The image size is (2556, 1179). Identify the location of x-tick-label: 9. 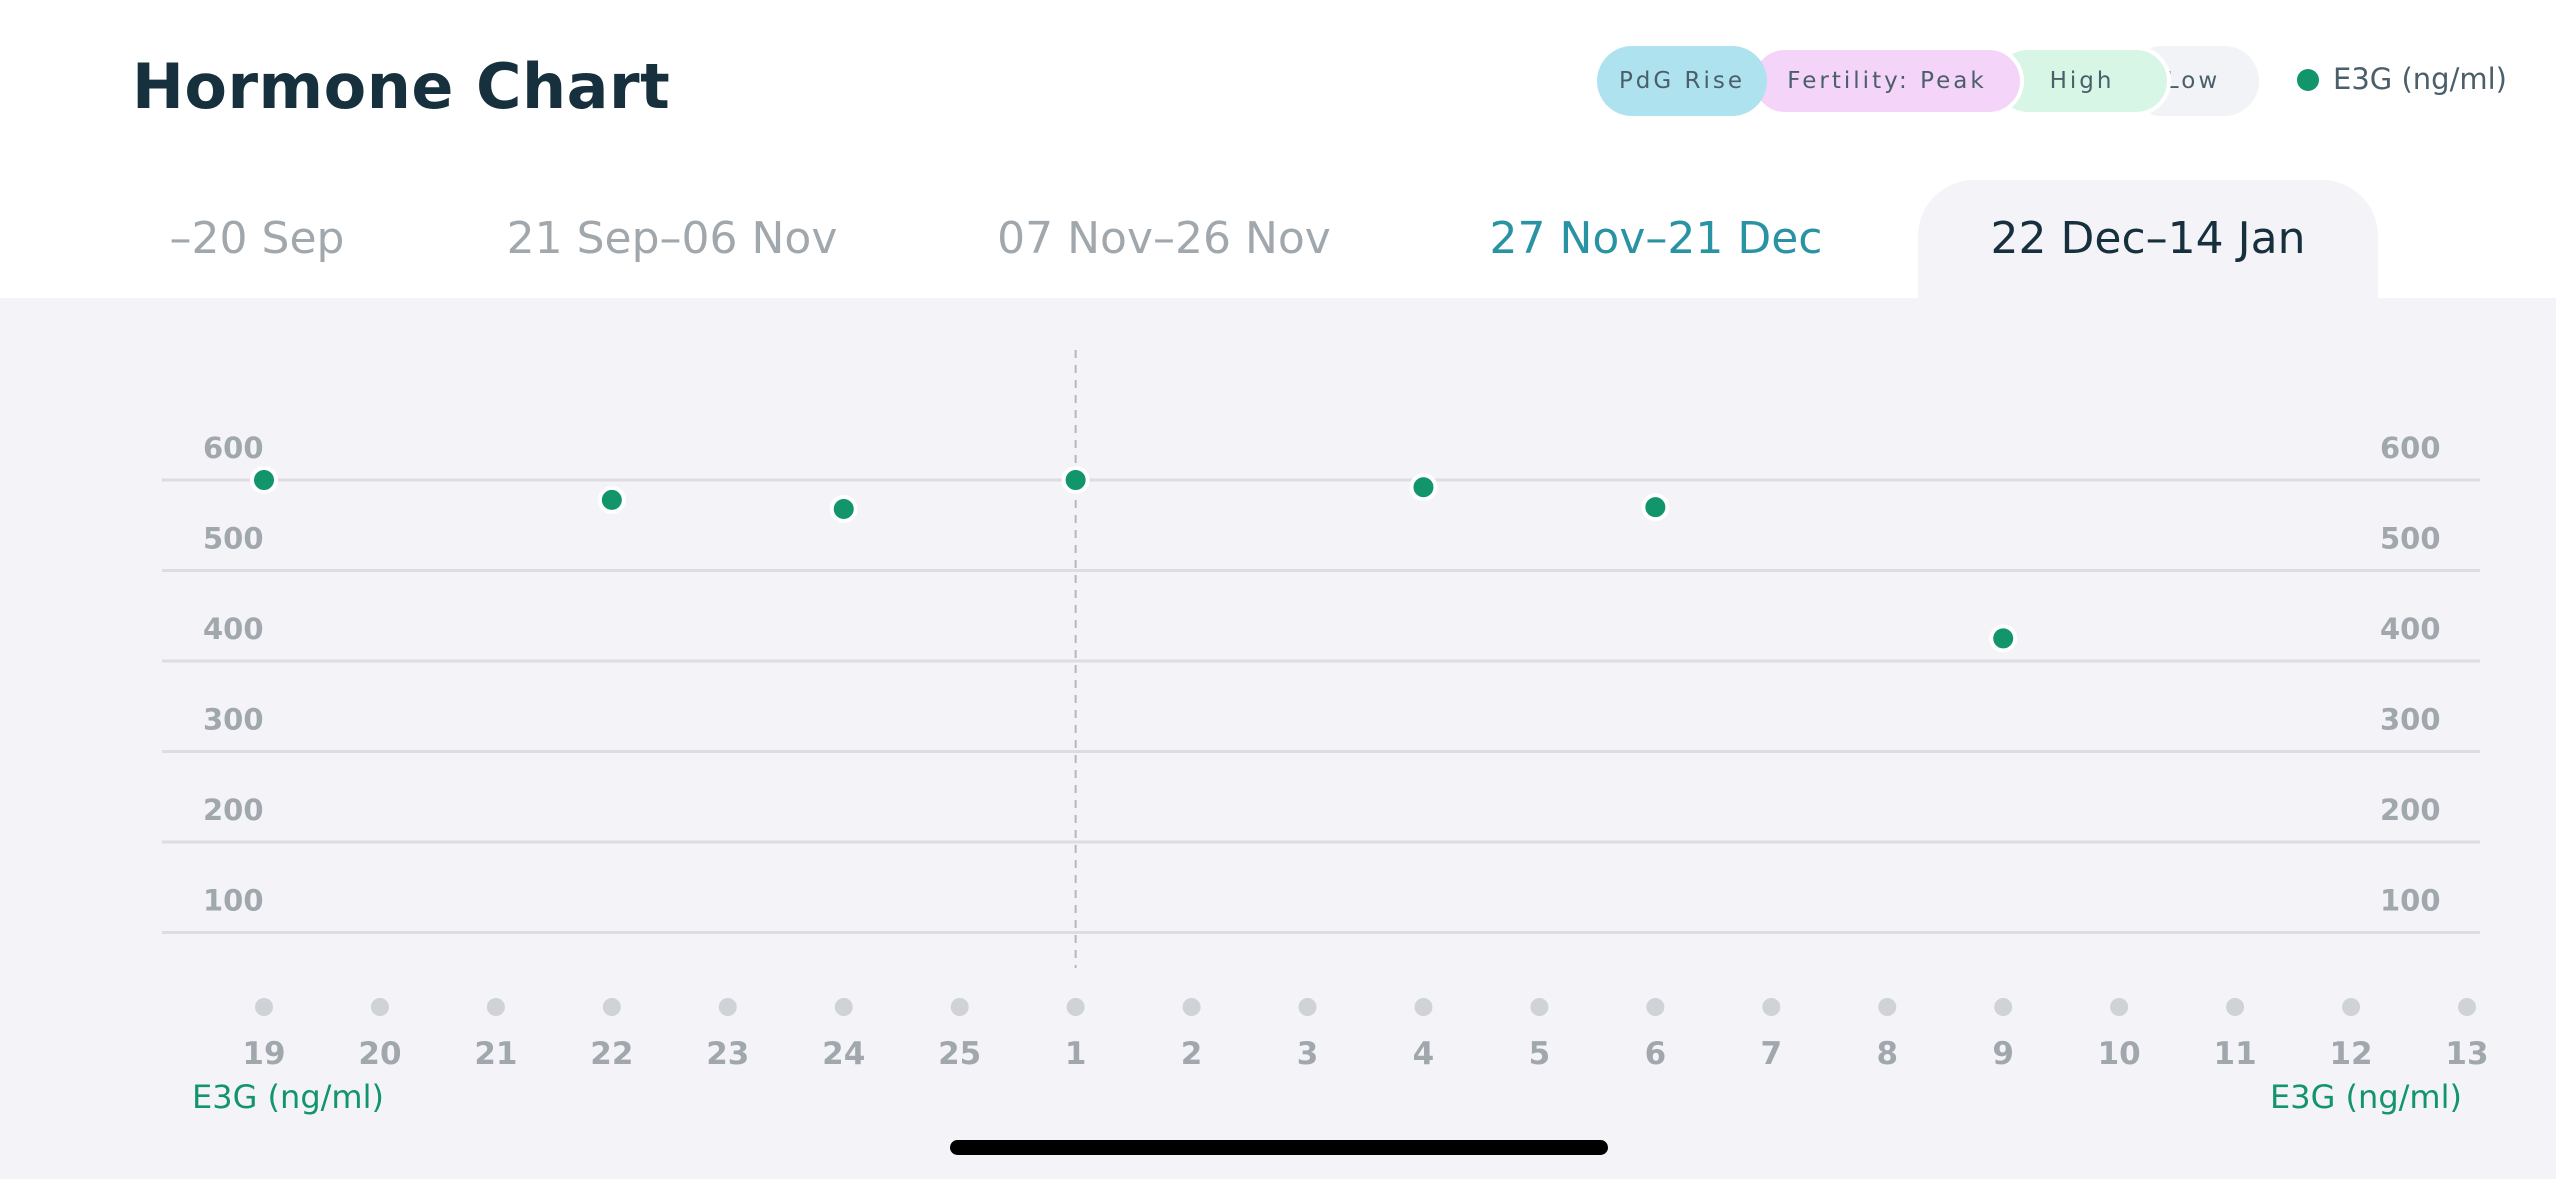
(2003, 1054).